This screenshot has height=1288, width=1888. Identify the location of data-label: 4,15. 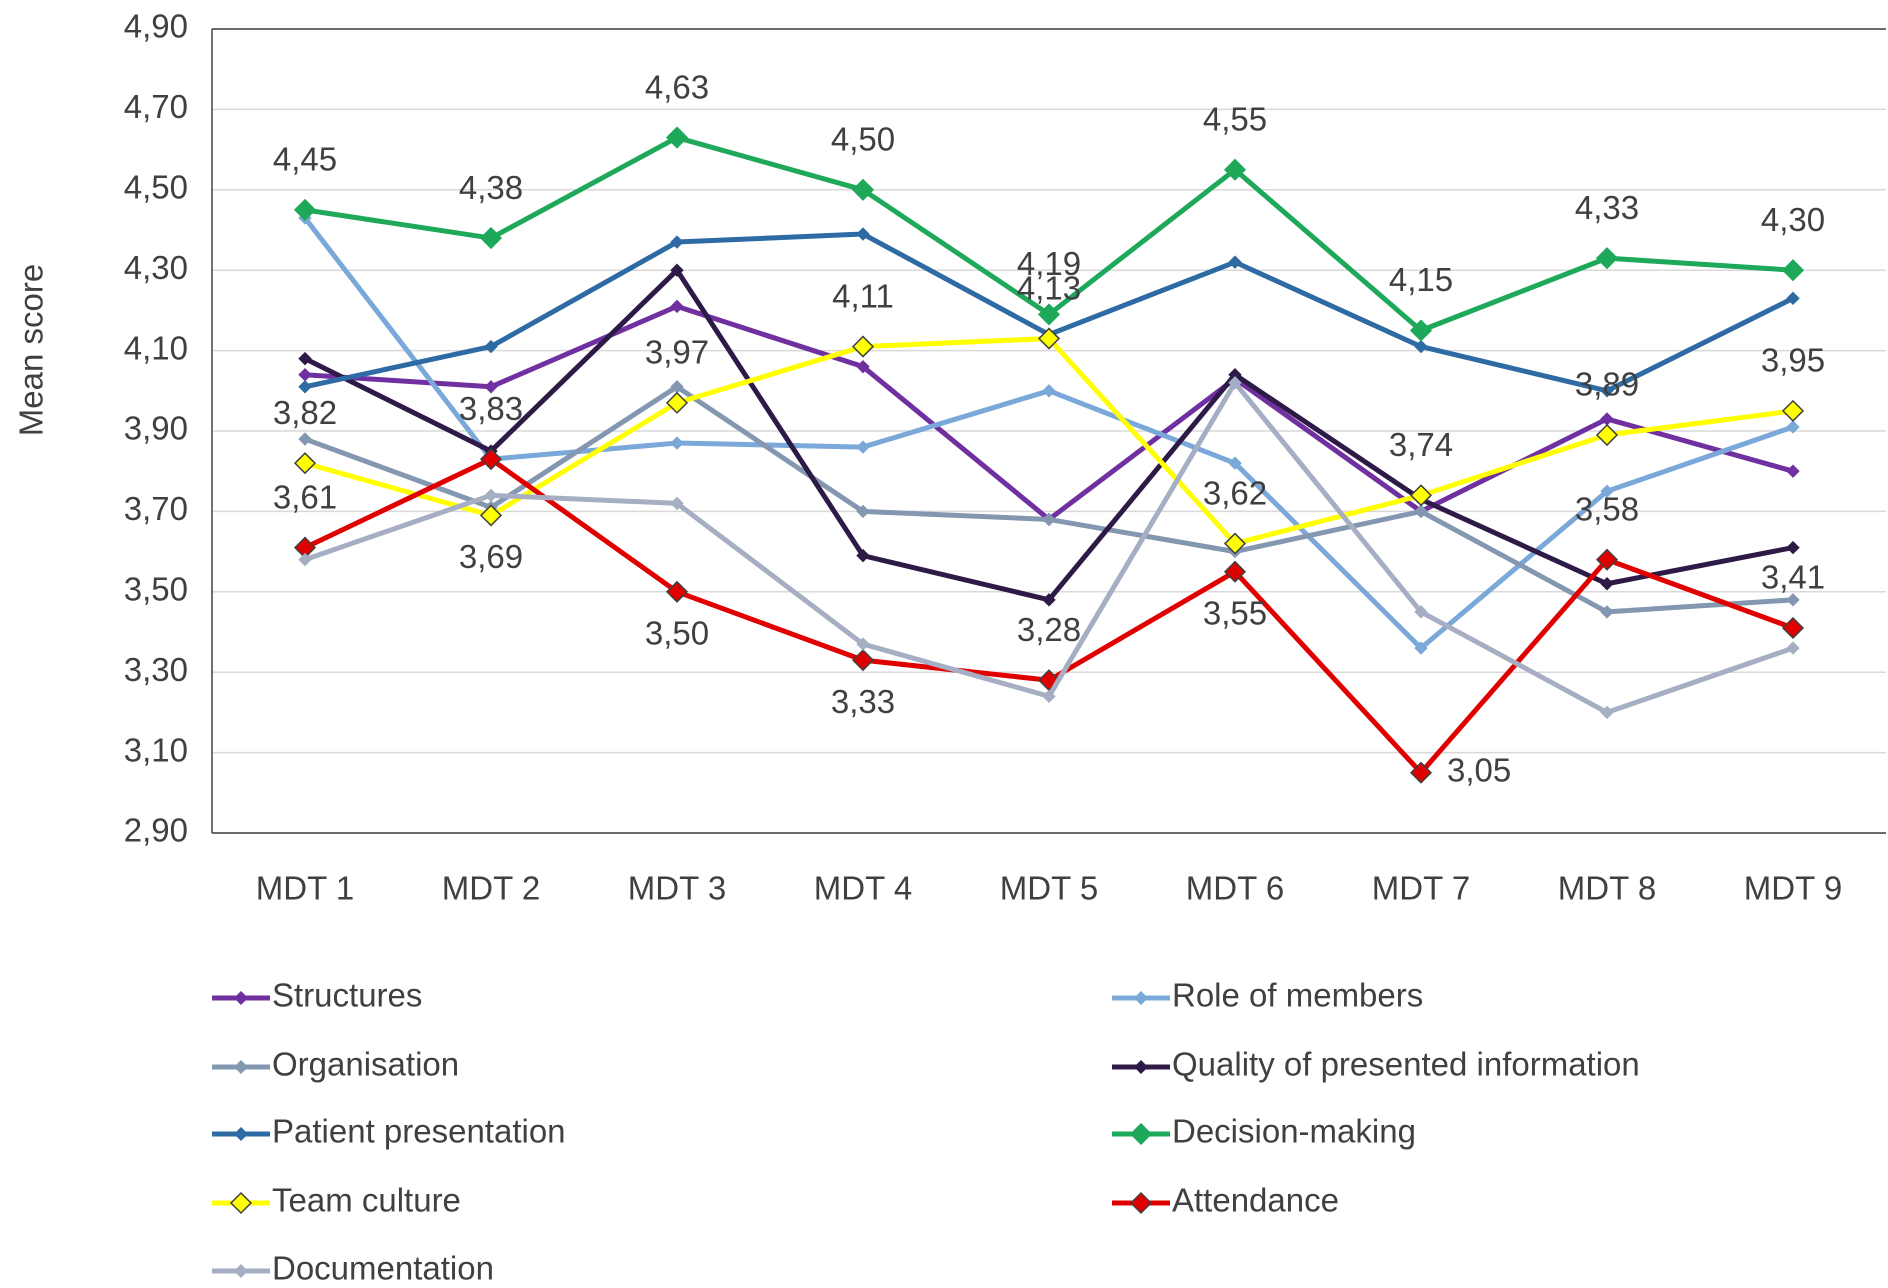
(1421, 279).